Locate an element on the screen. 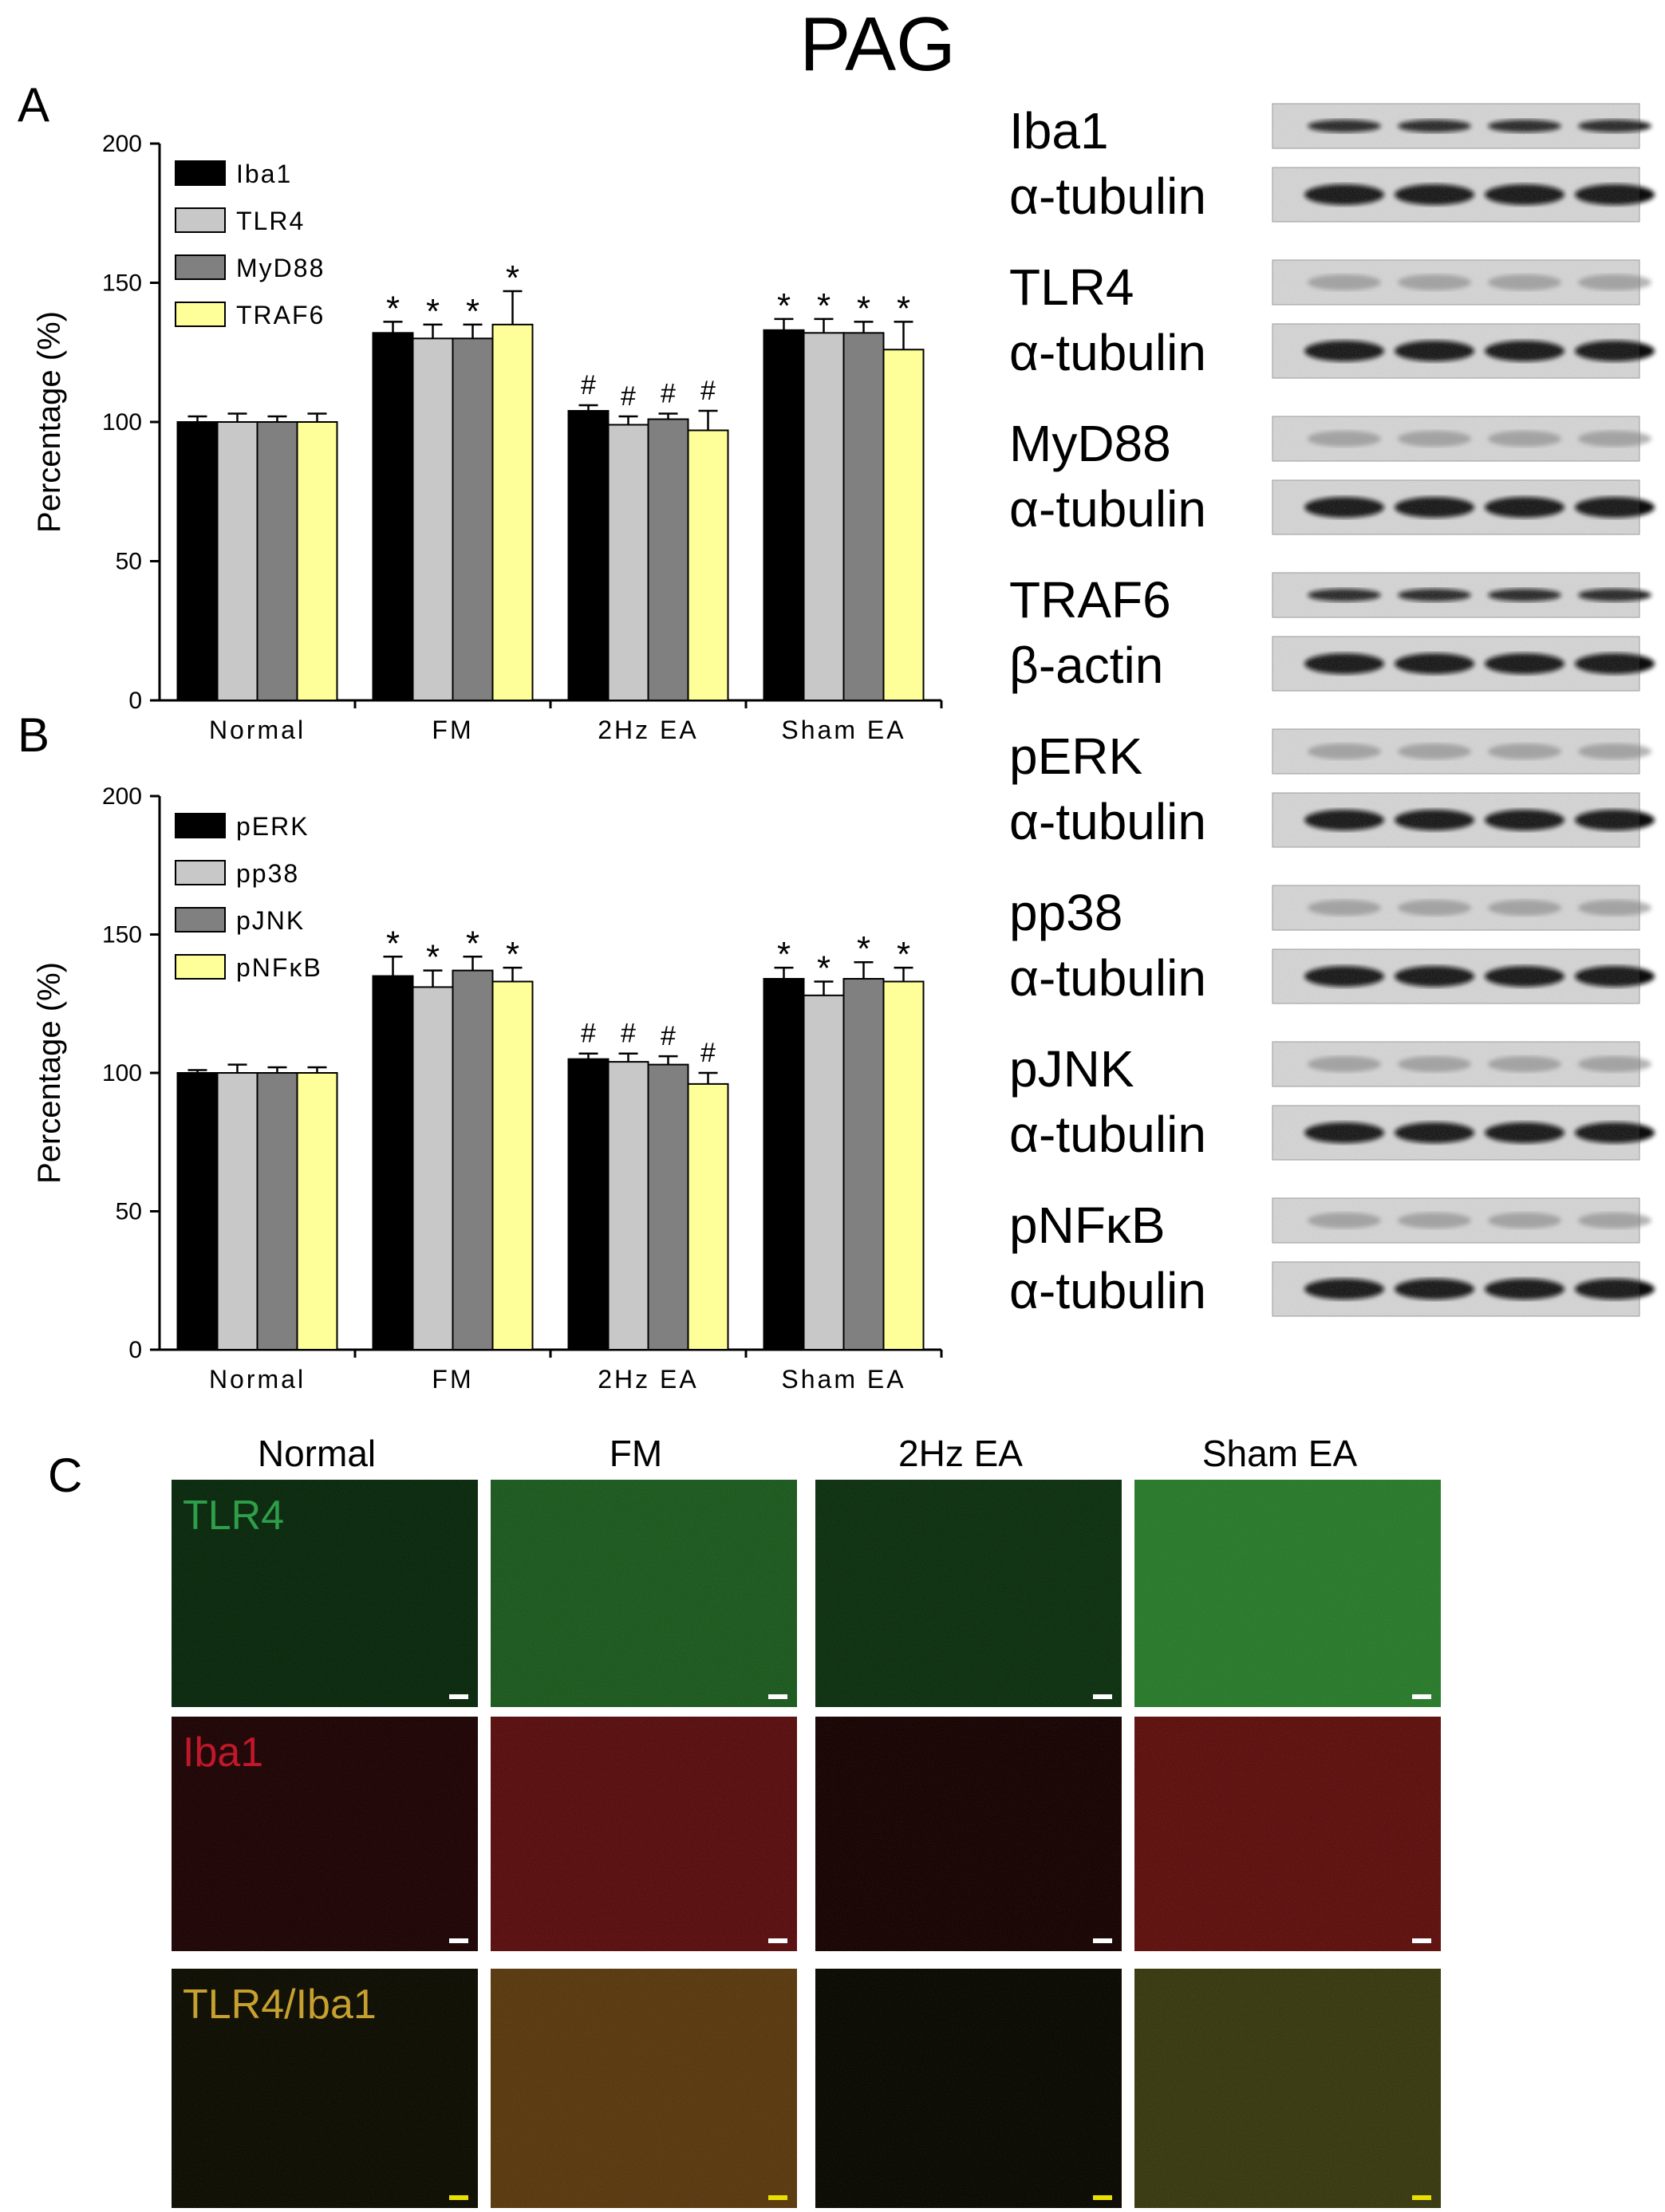 The height and width of the screenshot is (2212, 1665). legend-label-MyD88: MyD88 is located at coordinates (280, 268).